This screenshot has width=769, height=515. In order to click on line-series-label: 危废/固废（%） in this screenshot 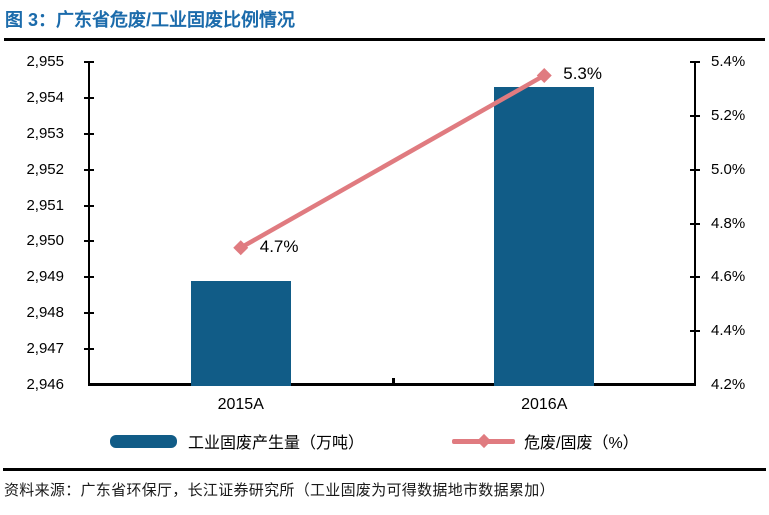, I will do `click(581, 443)`.